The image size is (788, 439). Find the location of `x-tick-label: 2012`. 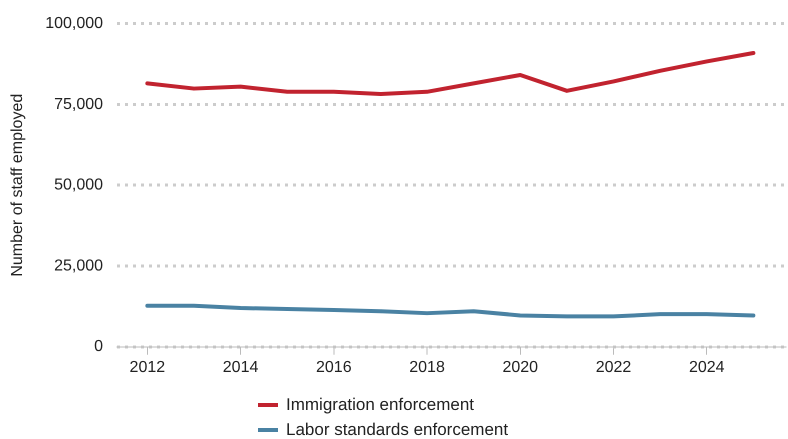

x-tick-label: 2012 is located at coordinates (148, 367).